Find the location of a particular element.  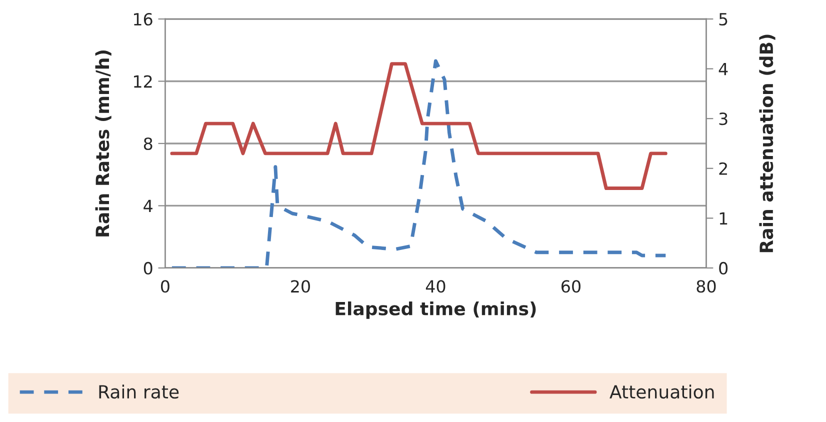

x-tick-label: 80 is located at coordinates (706, 286).